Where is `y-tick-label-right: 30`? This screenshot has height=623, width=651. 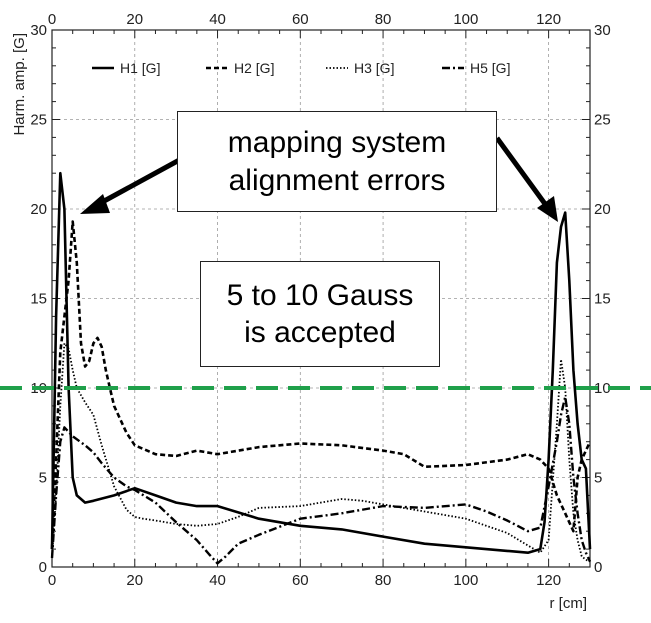 y-tick-label-right: 30 is located at coordinates (602, 30).